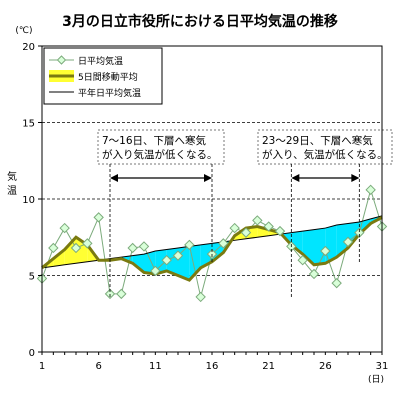 Image resolution: width=400 pixels, height=400 pixels. I want to click on y-tick-label-10: 10, so click(28, 200).